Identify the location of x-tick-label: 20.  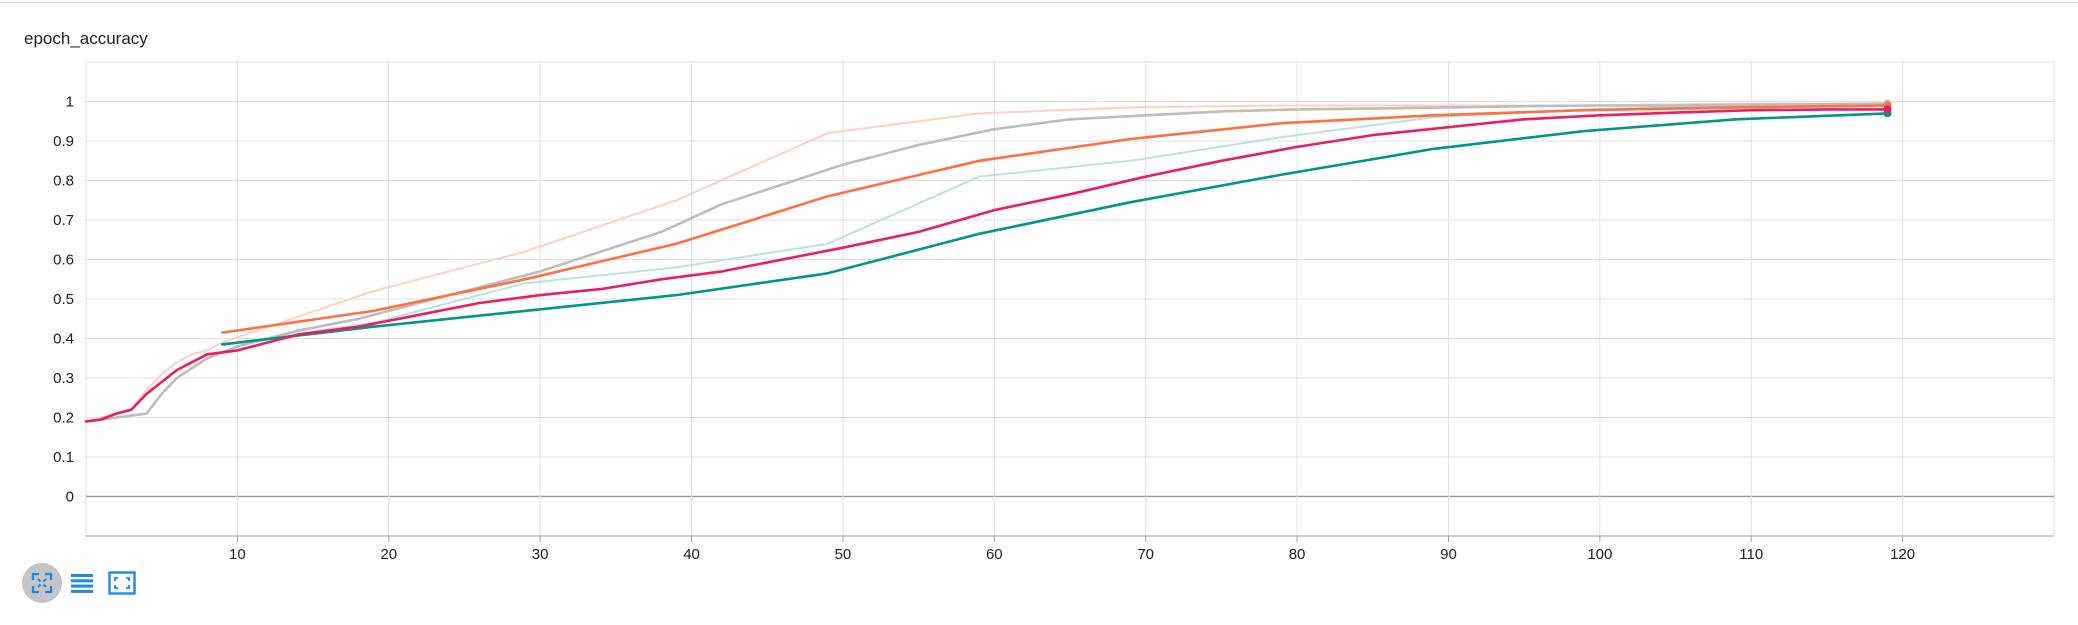
(388, 553).